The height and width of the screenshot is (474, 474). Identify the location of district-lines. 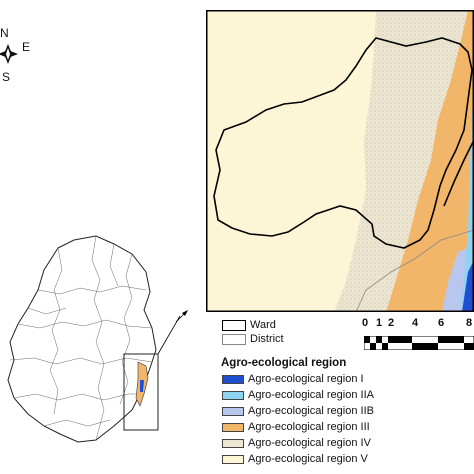
(81, 338).